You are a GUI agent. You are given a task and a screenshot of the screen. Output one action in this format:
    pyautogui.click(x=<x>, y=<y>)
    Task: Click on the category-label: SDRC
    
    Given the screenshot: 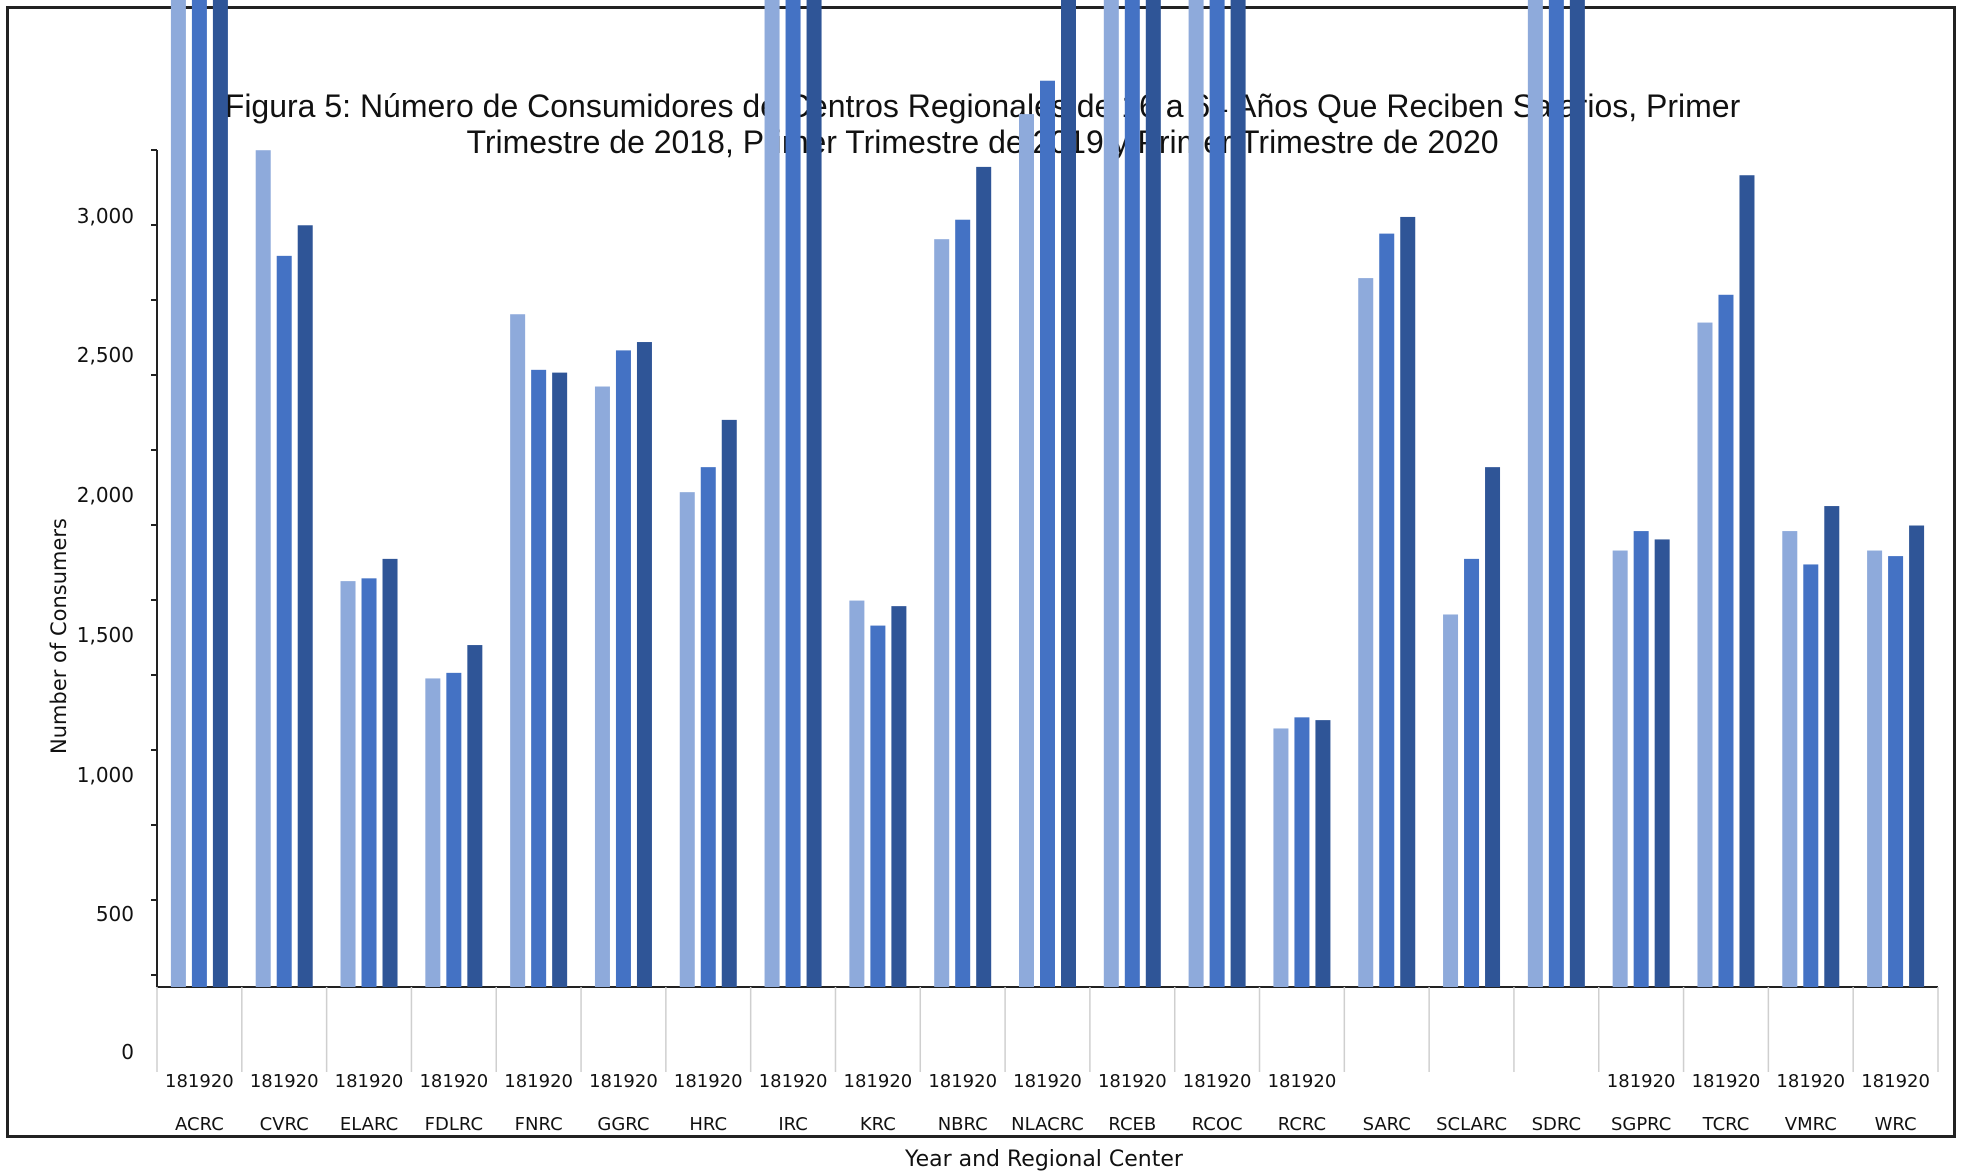 What is the action you would take?
    pyautogui.click(x=1556, y=1124)
    